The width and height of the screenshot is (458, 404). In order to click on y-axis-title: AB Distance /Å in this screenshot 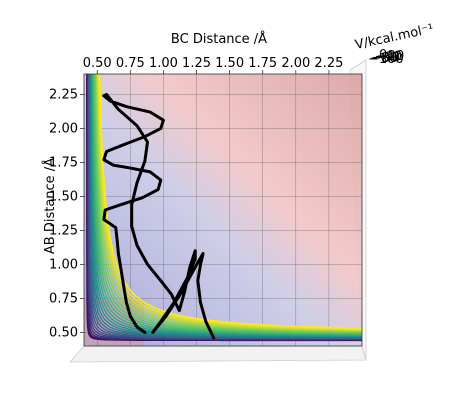, I will do `click(50, 206)`.